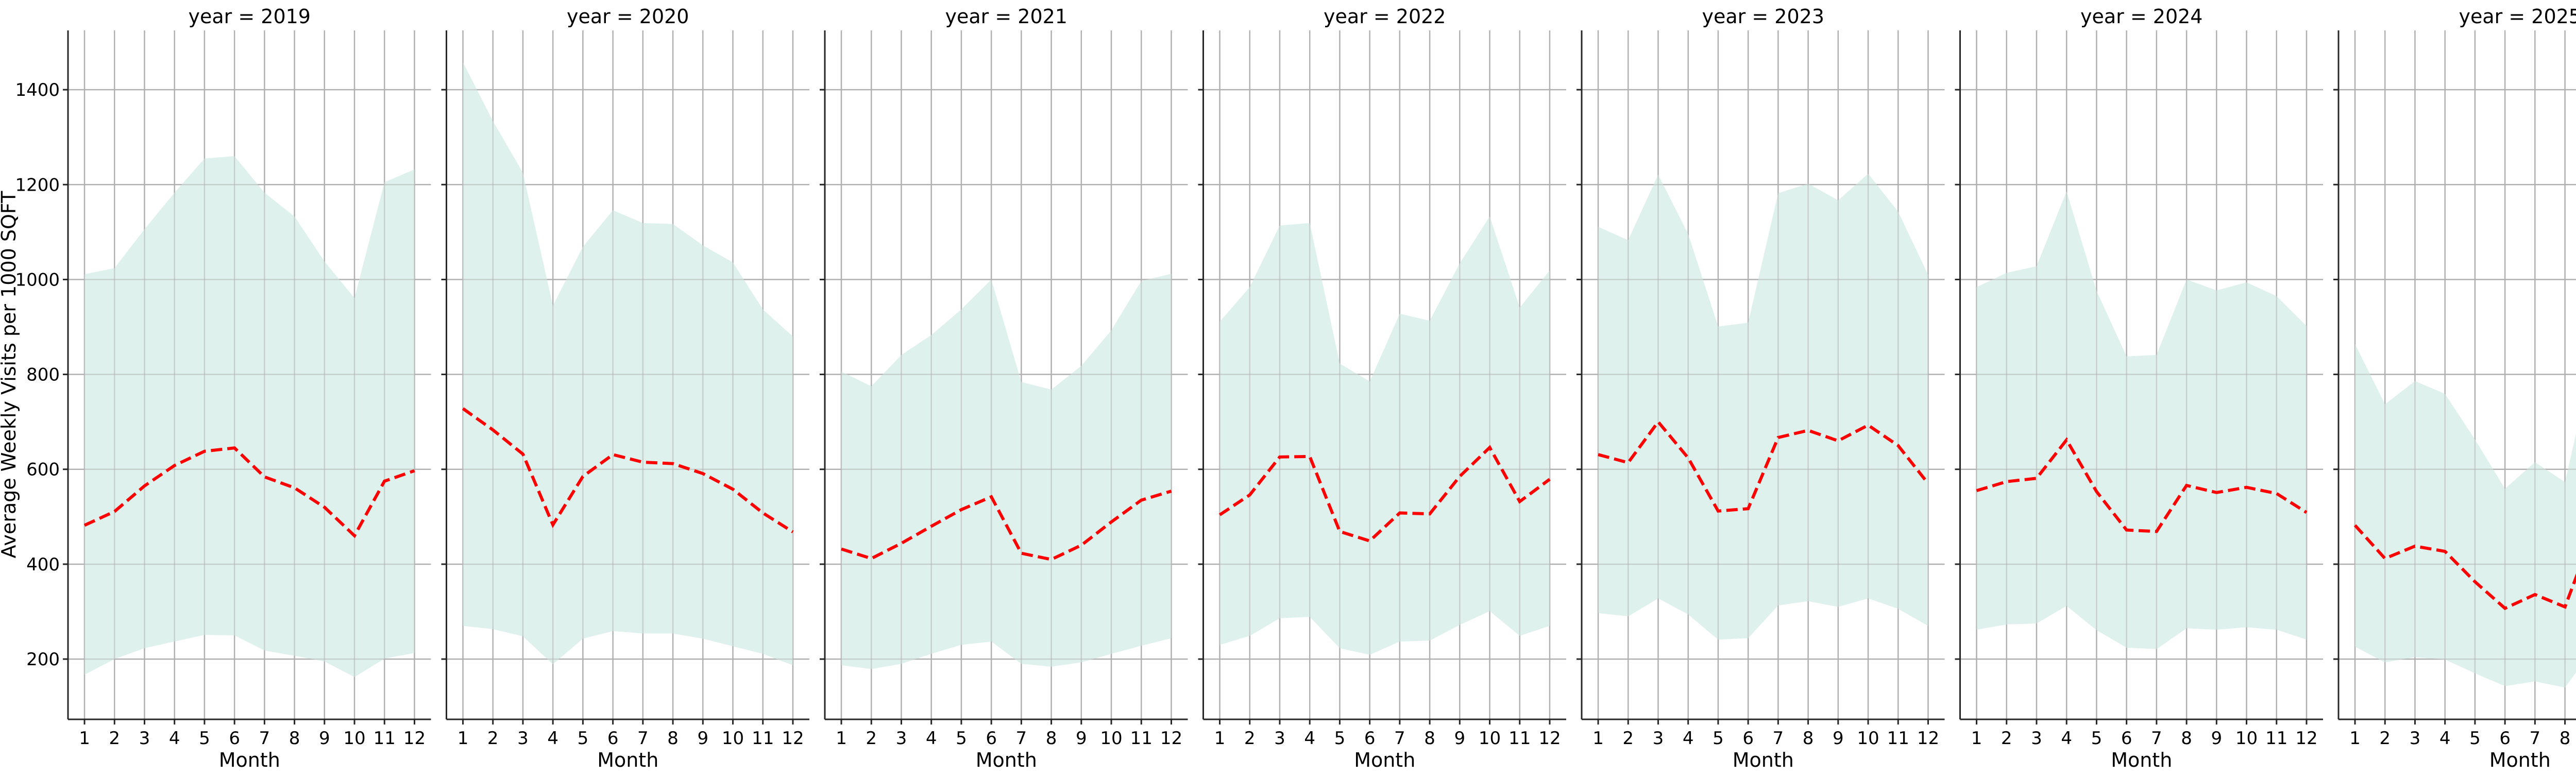 The height and width of the screenshot is (775, 2576). What do you see at coordinates (1763, 16) in the screenshot?
I see `facet-title: year = 2023` at bounding box center [1763, 16].